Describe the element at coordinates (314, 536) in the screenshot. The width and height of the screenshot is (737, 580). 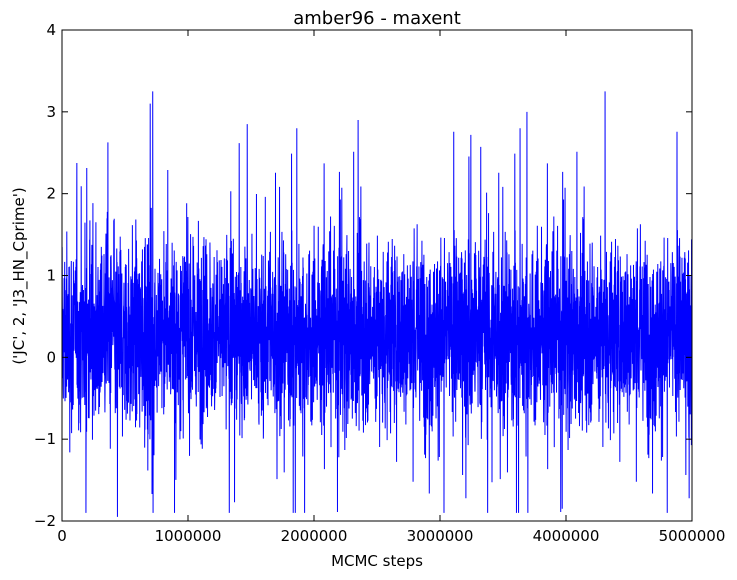
I see `x-tick-label: 2000000` at that location.